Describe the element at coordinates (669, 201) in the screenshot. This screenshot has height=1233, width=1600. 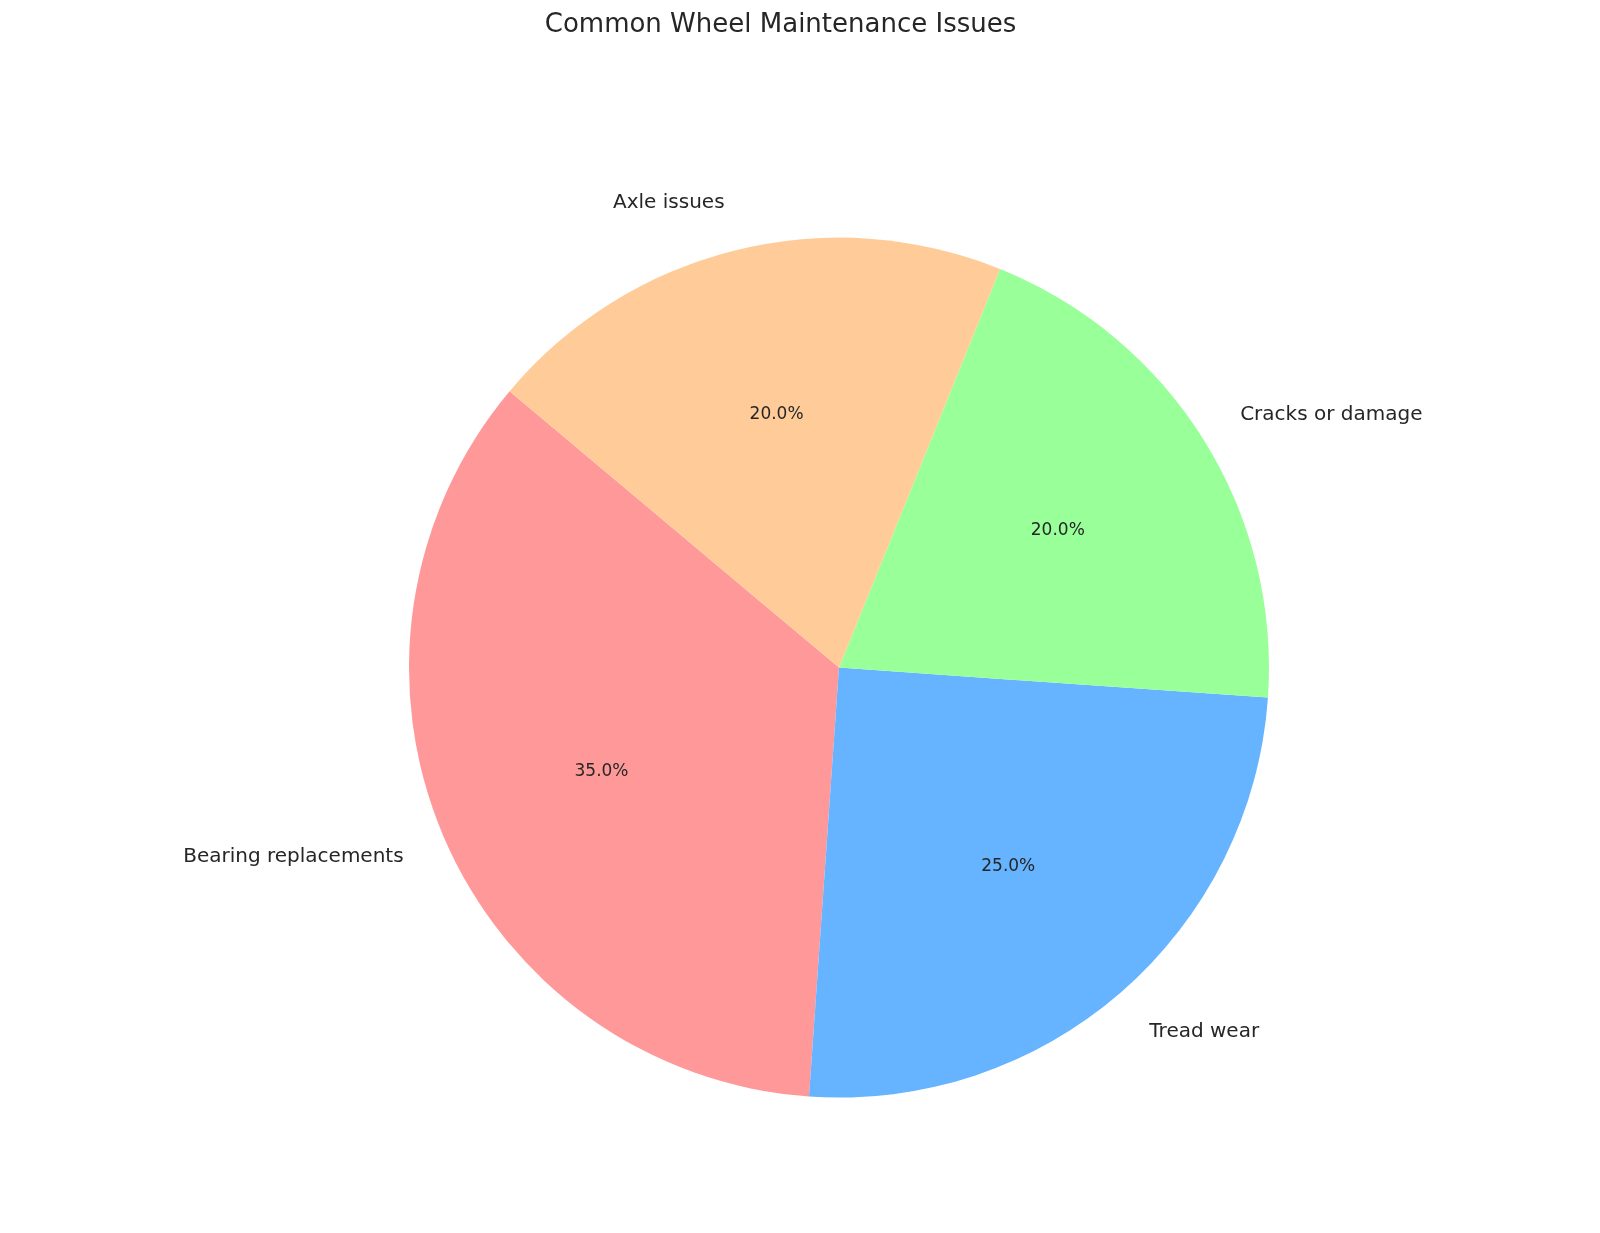
I see `slice-label: Axle issues` at that location.